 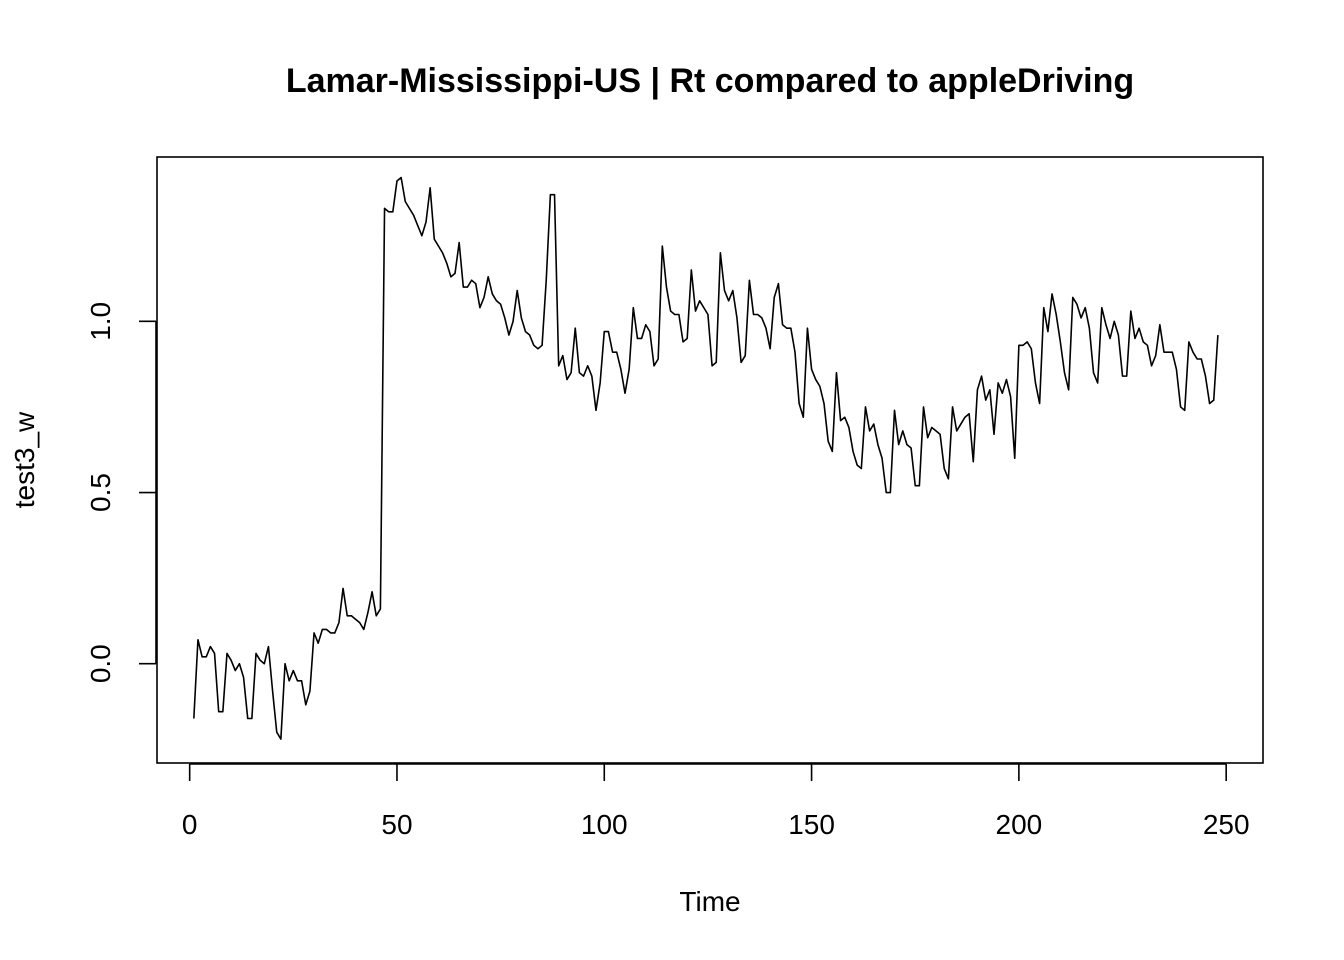 I want to click on x-tick-label: 100, so click(x=604, y=824).